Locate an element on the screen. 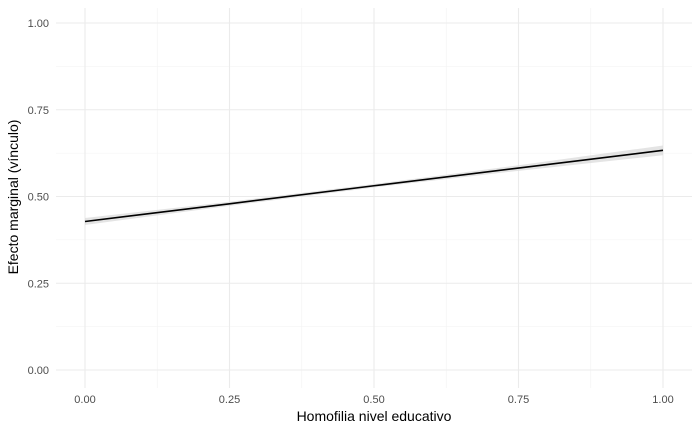 The height and width of the screenshot is (432, 700). y-tick-label: 0.25 is located at coordinates (38, 284).